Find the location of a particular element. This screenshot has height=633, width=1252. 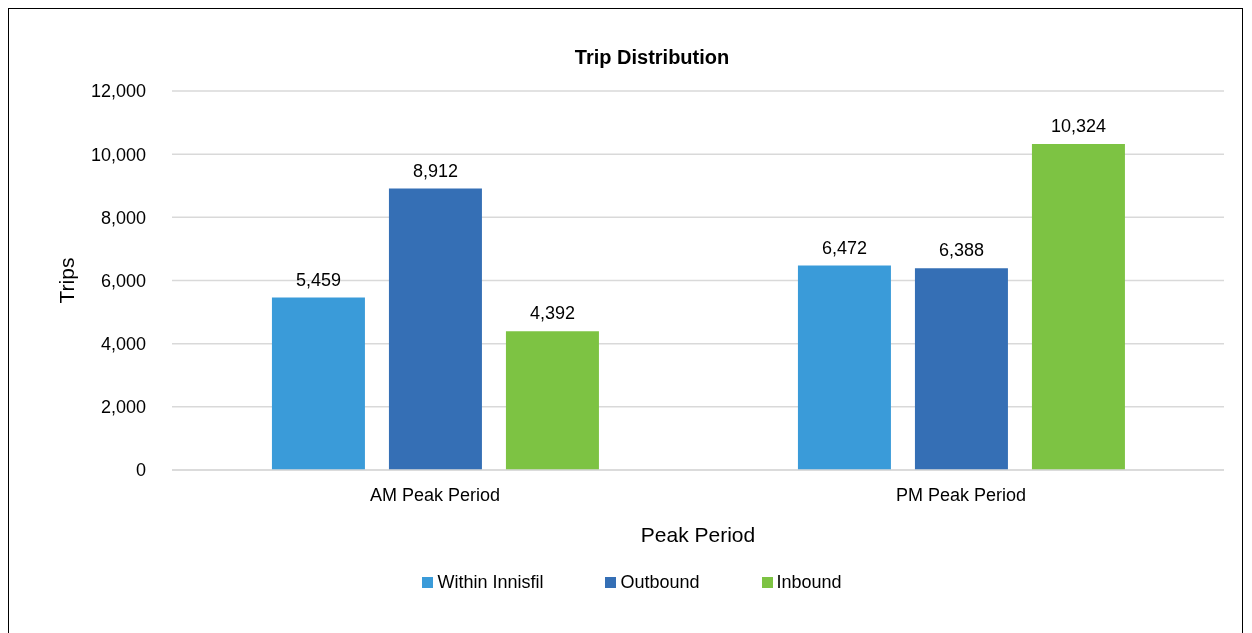

data-label: 6,388 is located at coordinates (961, 250).